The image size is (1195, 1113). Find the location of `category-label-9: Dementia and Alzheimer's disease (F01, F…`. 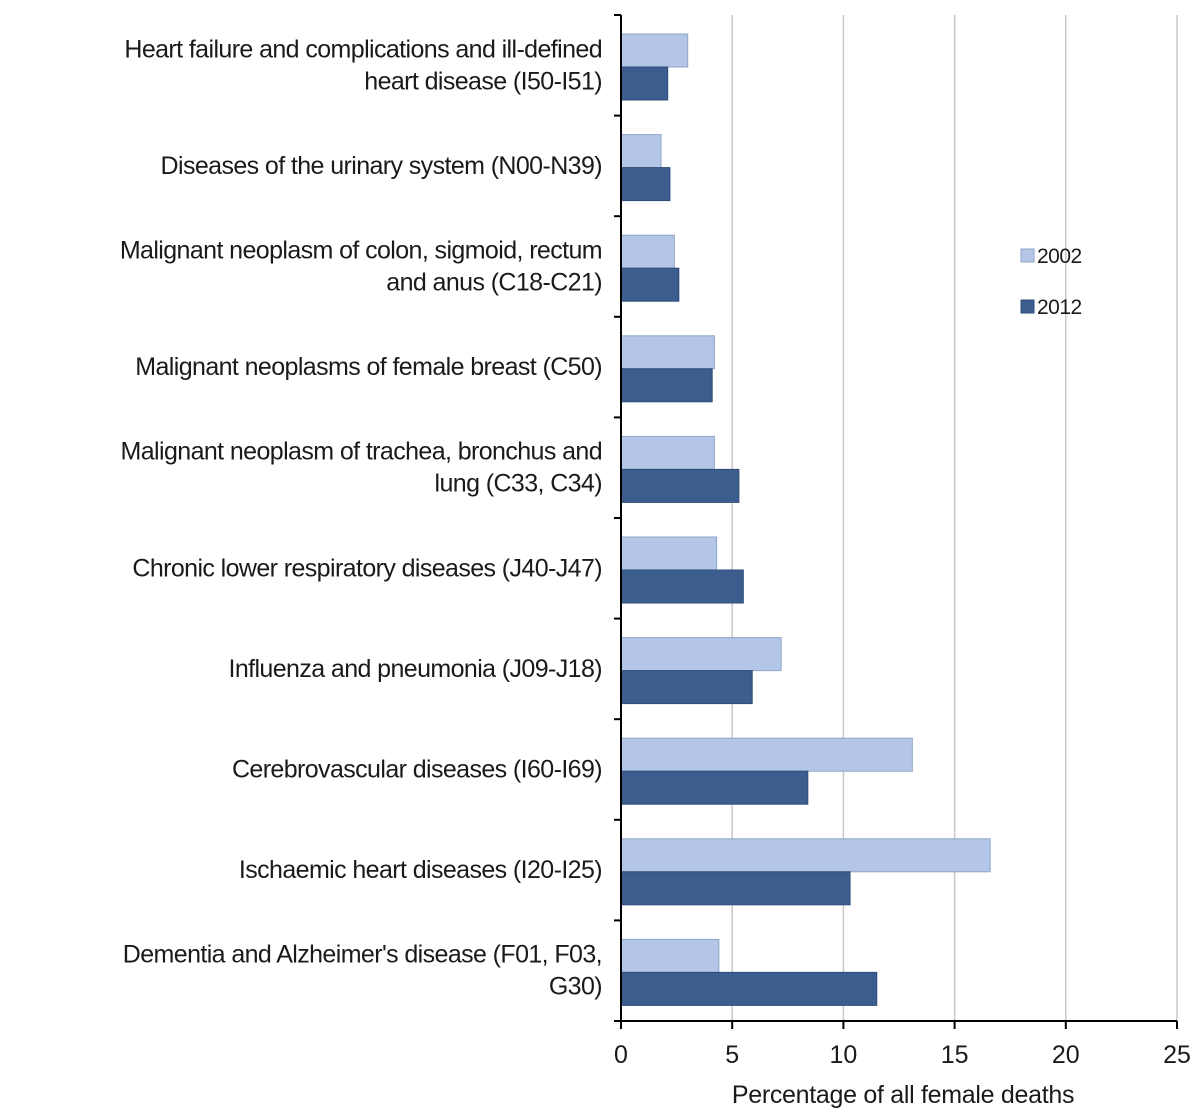

category-label-9: Dementia and Alzheimer's disease (F01, F… is located at coordinates (362, 971).